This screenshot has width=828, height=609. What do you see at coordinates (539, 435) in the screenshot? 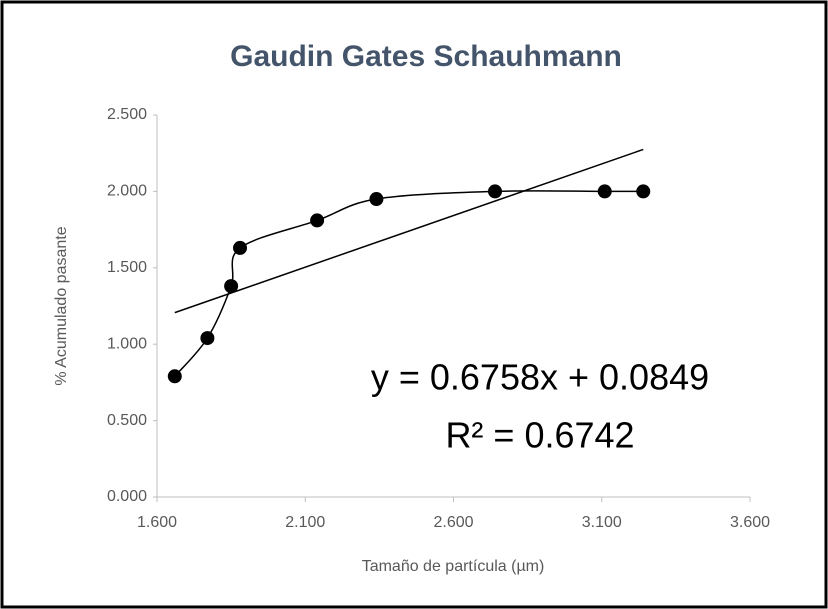
I see `r-squared: R² = 0.6742` at bounding box center [539, 435].